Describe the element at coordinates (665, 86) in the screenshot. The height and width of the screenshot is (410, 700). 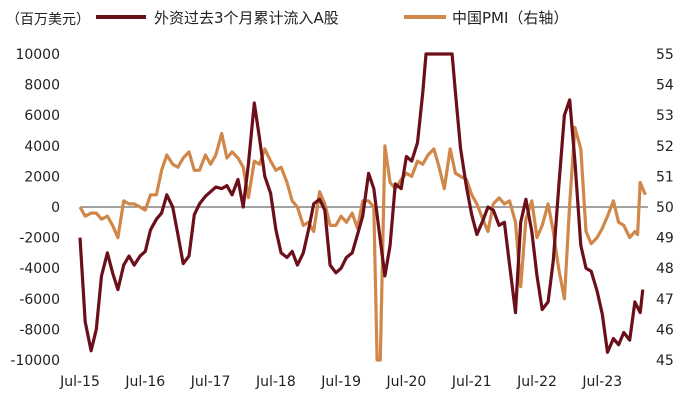
I see `right-tick-label: 54` at that location.